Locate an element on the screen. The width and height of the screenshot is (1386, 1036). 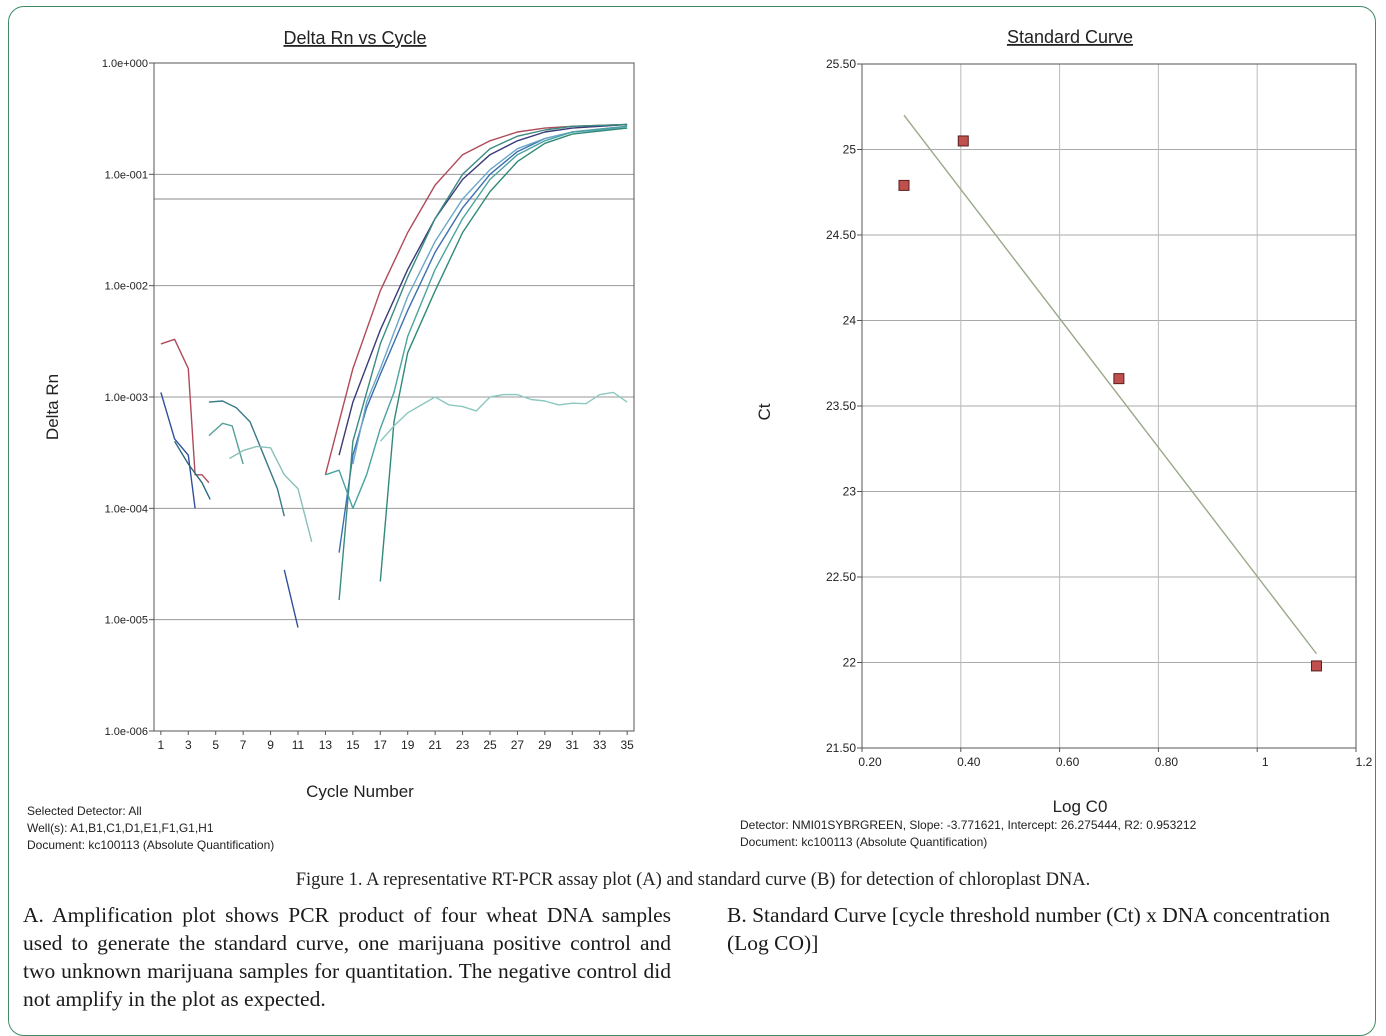
x-tick-label: 11 is located at coordinates (298, 745).